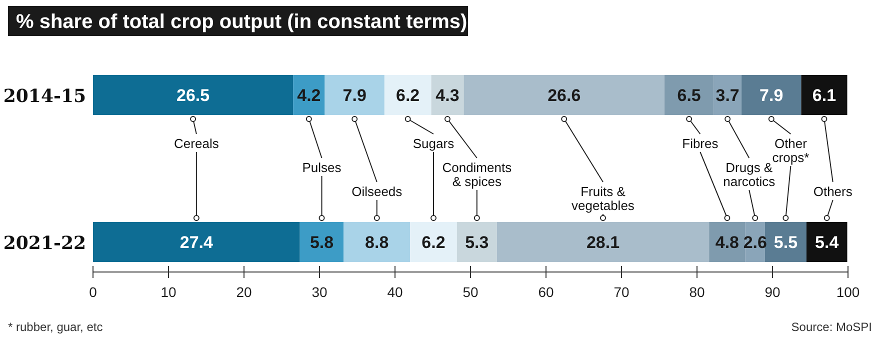 The image size is (882, 343). I want to click on x-tick-label: 90, so click(772, 292).